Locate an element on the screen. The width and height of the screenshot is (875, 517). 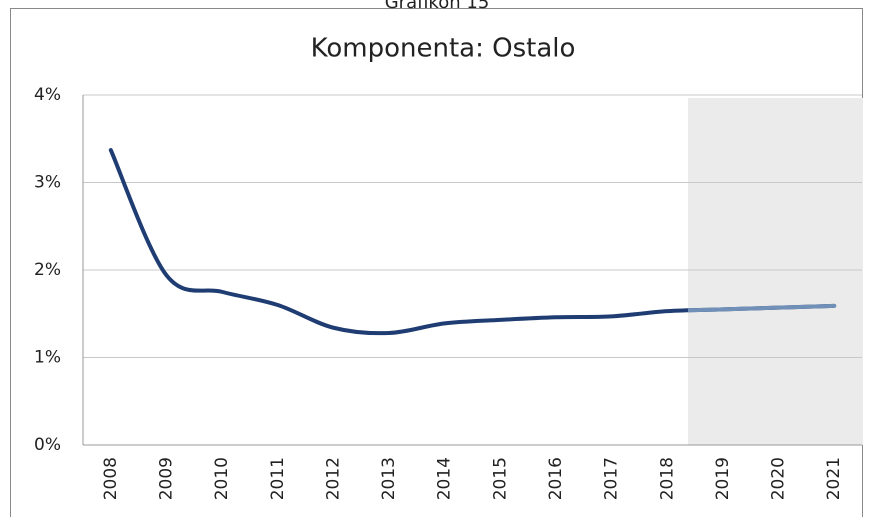
x-tick-label: 2012 is located at coordinates (333, 478).